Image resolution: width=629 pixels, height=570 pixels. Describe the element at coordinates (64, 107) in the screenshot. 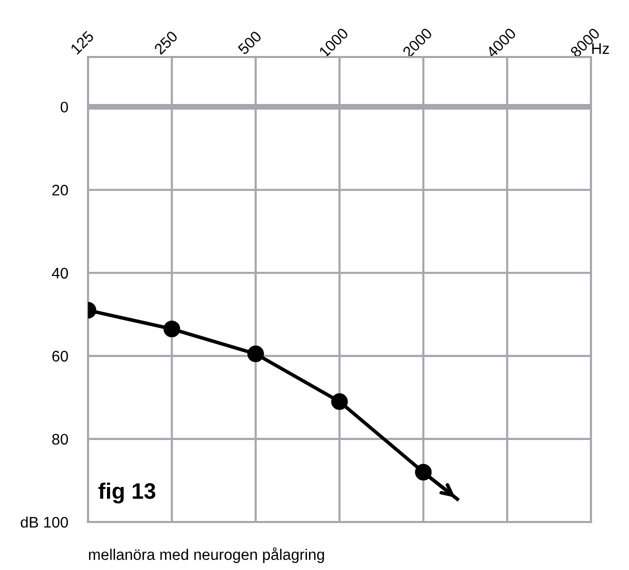

I see `y-tick-label: 0` at that location.